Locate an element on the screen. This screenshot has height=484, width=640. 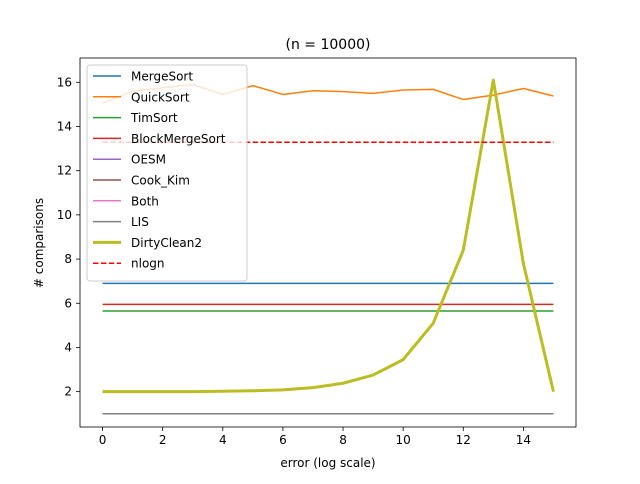
y-tick-label: 8 is located at coordinates (68, 259).